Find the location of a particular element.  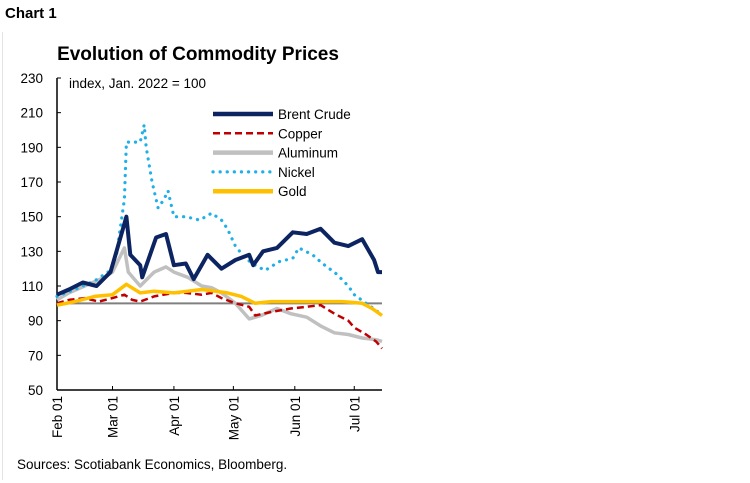

y-tick-label: 210 is located at coordinates (31, 113).